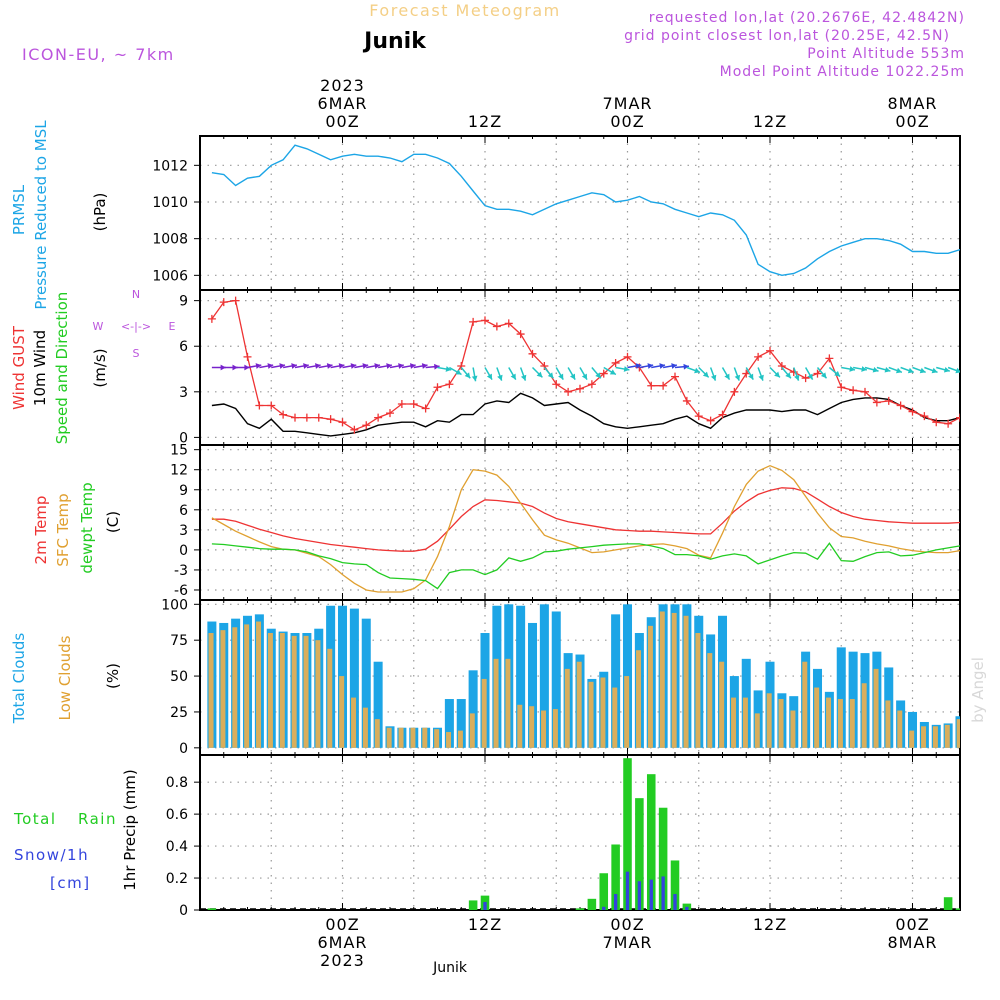  What do you see at coordinates (580, 834) in the screenshot?
I see `precip-bars` at bounding box center [580, 834].